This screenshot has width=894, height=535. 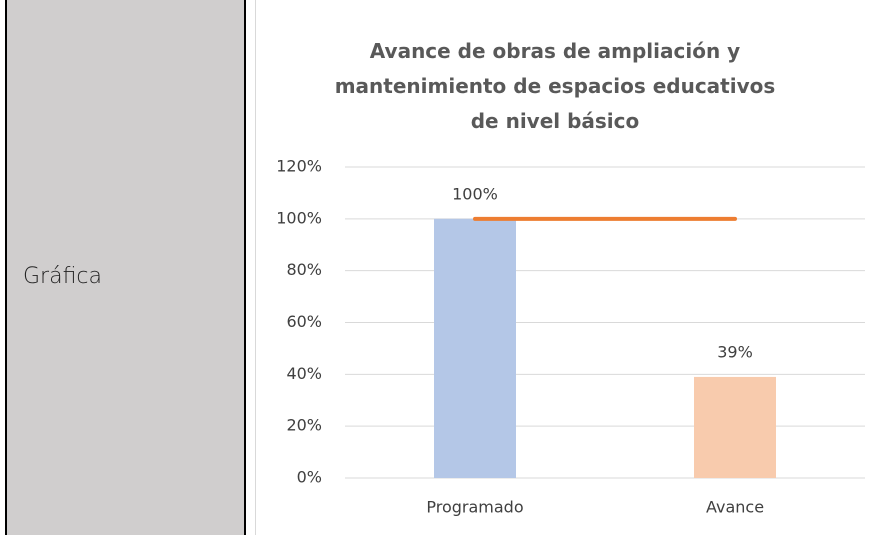 What do you see at coordinates (735, 351) in the screenshot?
I see `value-label: 39%` at bounding box center [735, 351].